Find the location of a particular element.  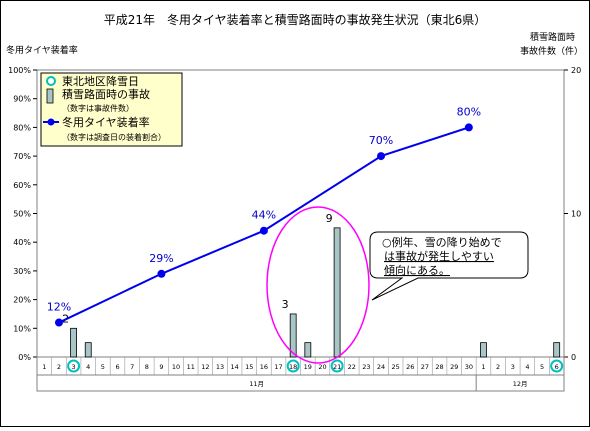

day-label: 12 is located at coordinates (205, 367).